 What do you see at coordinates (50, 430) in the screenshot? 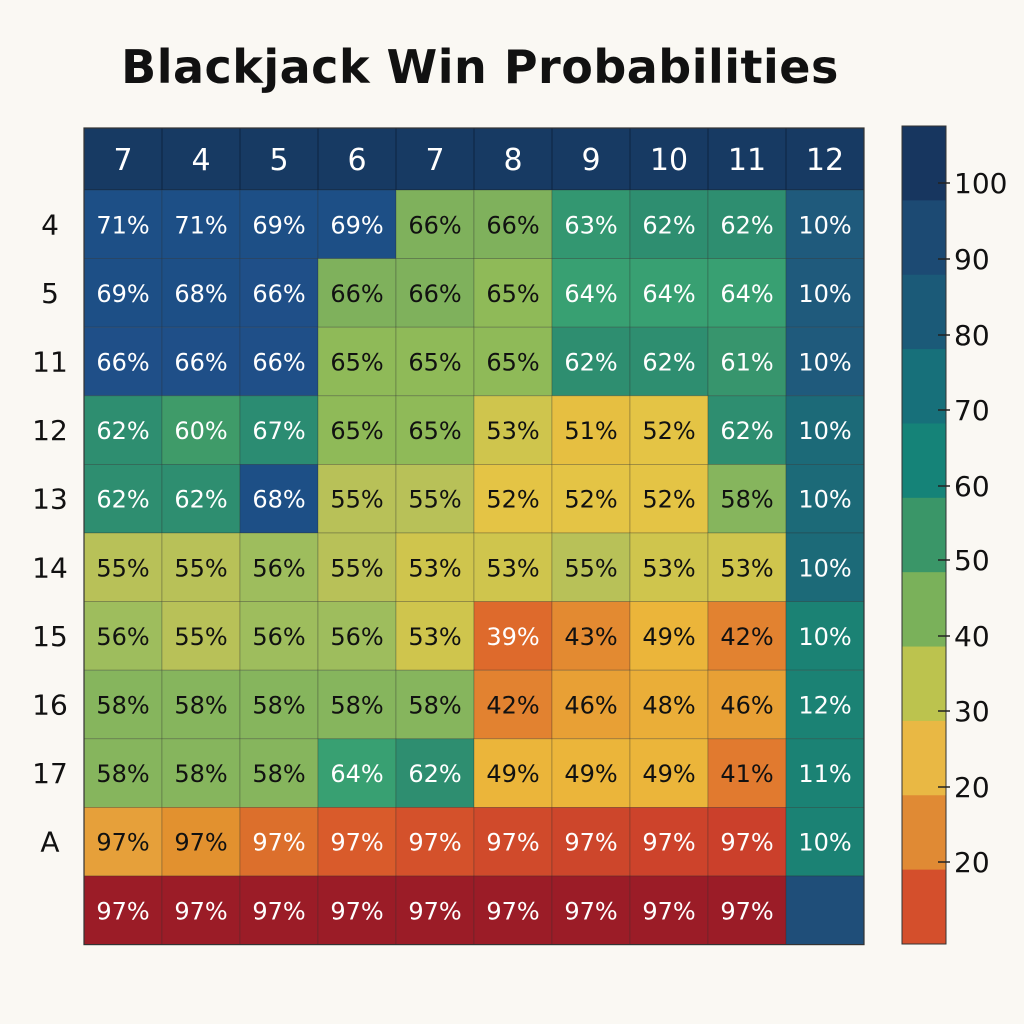
I see `row-label: 12` at bounding box center [50, 430].